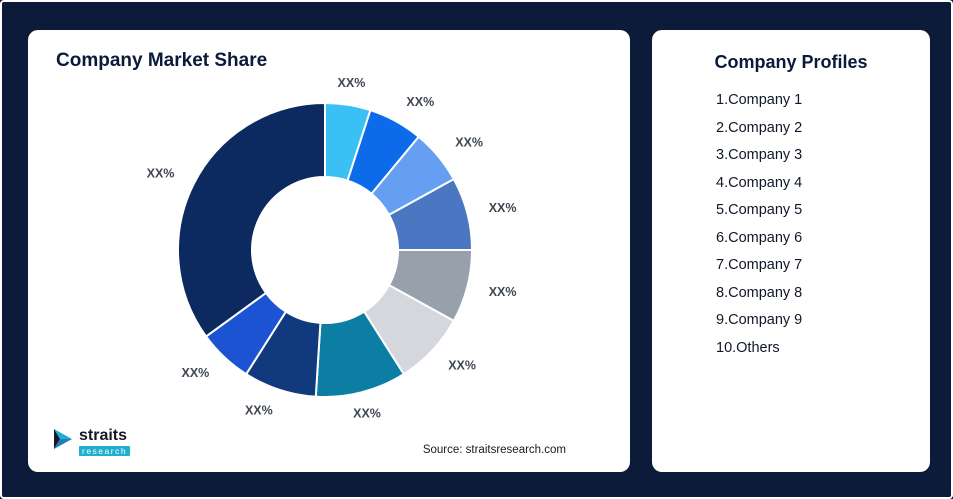  I want to click on company-profile-item: 10.Others, so click(748, 347).